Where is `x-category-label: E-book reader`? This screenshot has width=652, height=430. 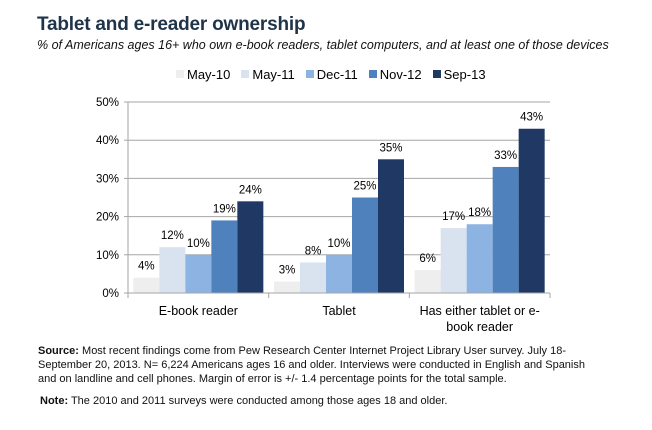
x-category-label: E-book reader is located at coordinates (198, 311).